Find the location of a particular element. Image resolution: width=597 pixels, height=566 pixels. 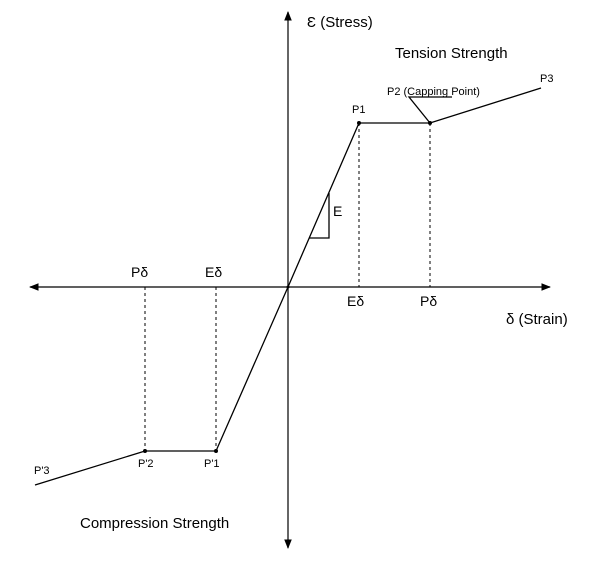

label-p1: P1 is located at coordinates (358, 110).